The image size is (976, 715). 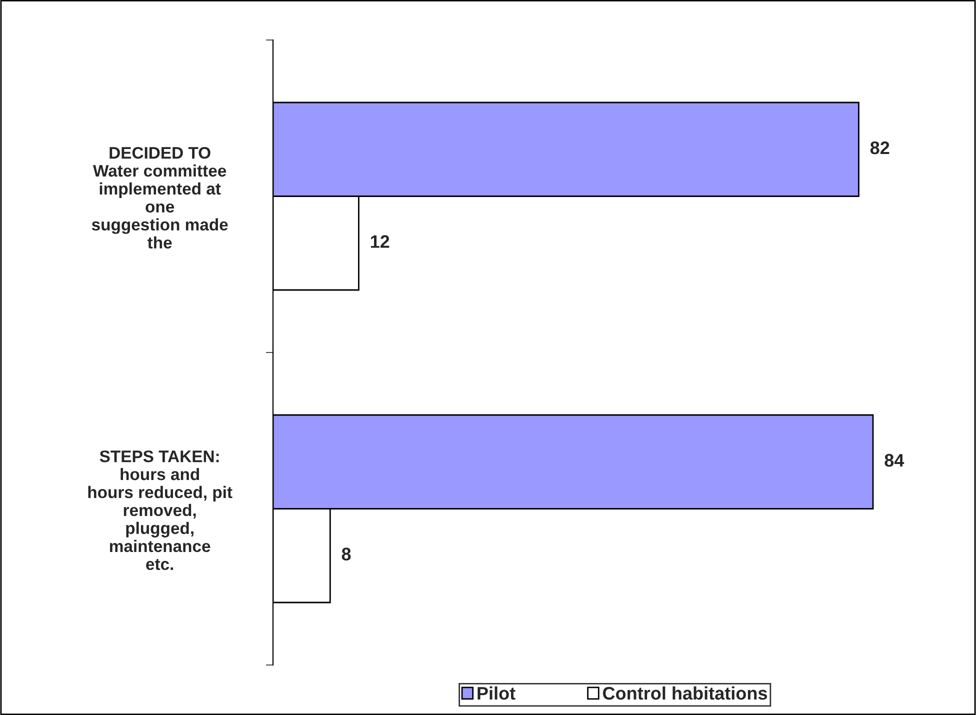 What do you see at coordinates (880, 147) in the screenshot?
I see `data-label: 82` at bounding box center [880, 147].